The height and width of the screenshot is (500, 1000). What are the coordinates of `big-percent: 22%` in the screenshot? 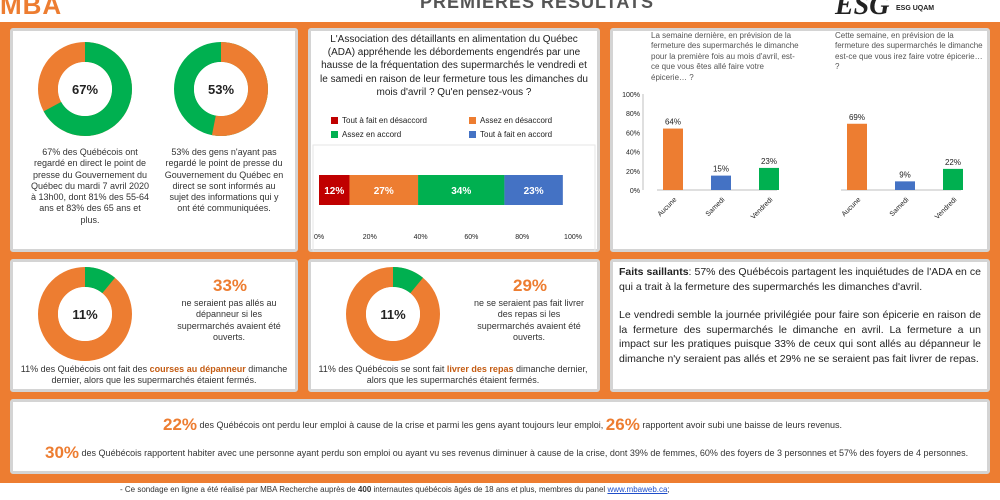 It's located at (180, 424).